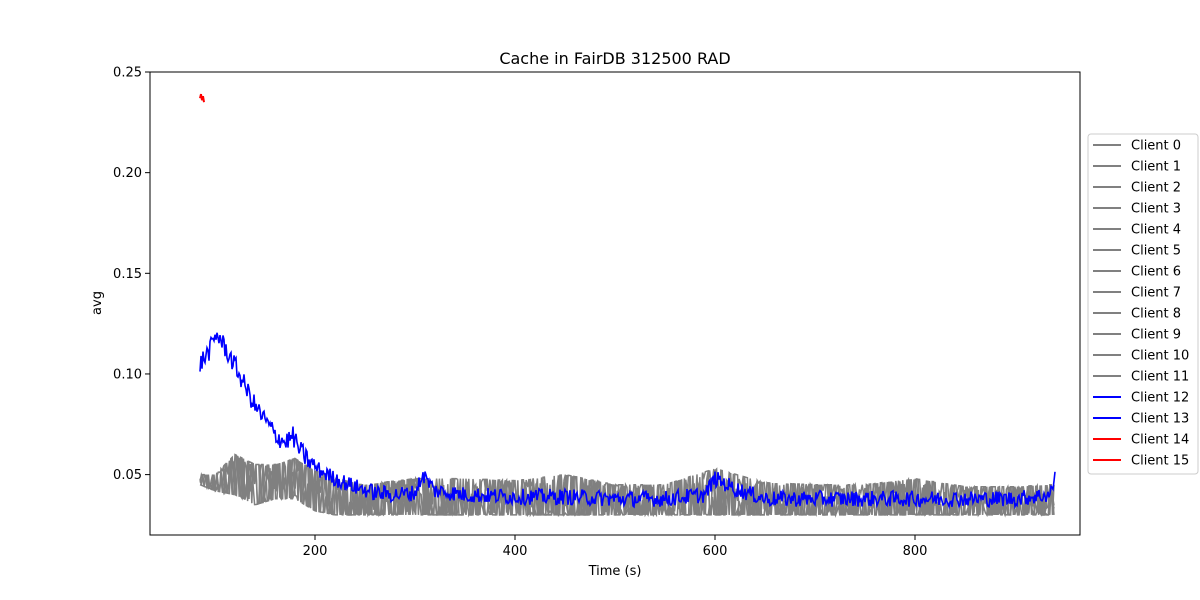 This screenshot has width=1200, height=600. What do you see at coordinates (615, 571) in the screenshot?
I see `x-axis-label: Time (s)` at bounding box center [615, 571].